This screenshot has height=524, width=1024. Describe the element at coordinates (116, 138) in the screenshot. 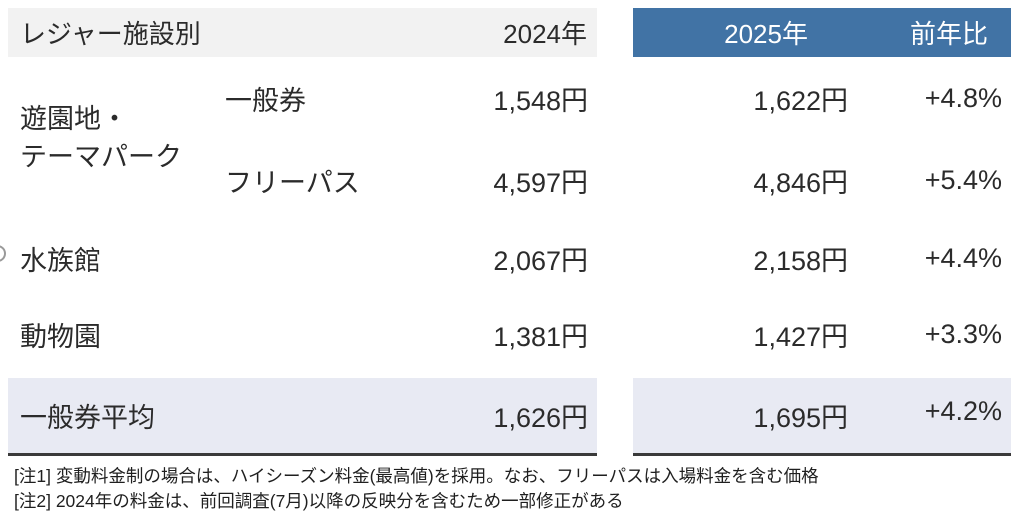

I see `facility-label-amusement-park: 遊園地・ テーマパーク` at that location.